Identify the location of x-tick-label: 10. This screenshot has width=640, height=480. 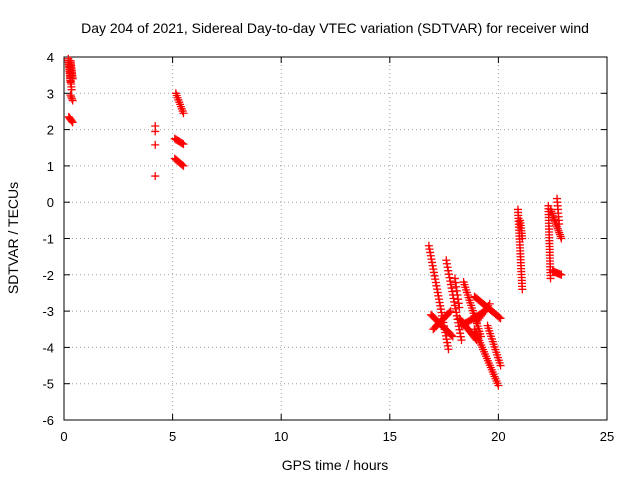
(281, 436).